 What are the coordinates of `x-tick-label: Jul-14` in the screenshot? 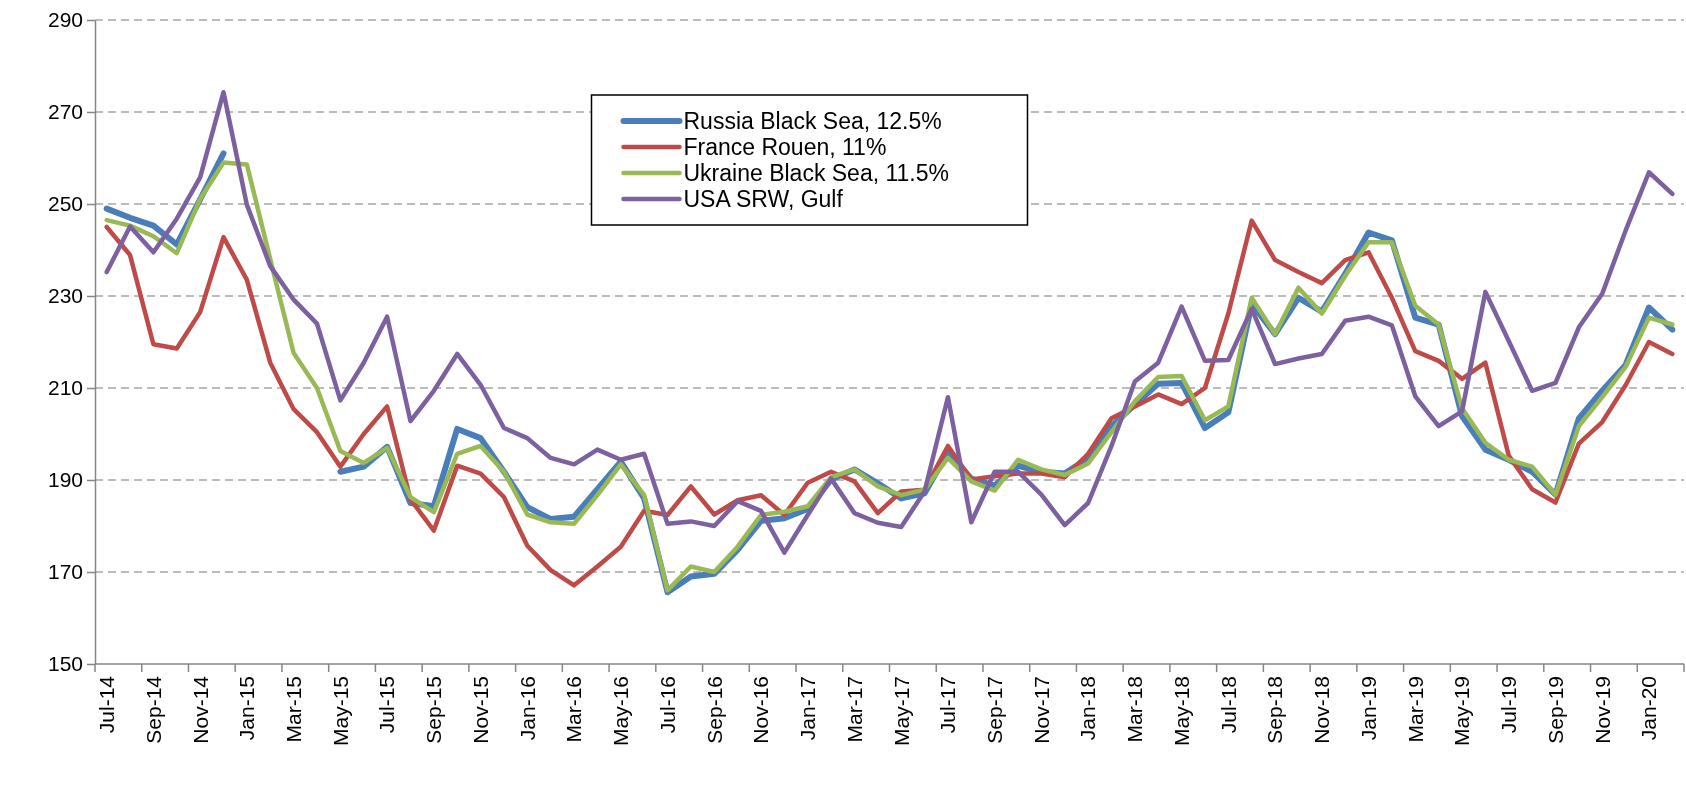 It's located at (107, 704).